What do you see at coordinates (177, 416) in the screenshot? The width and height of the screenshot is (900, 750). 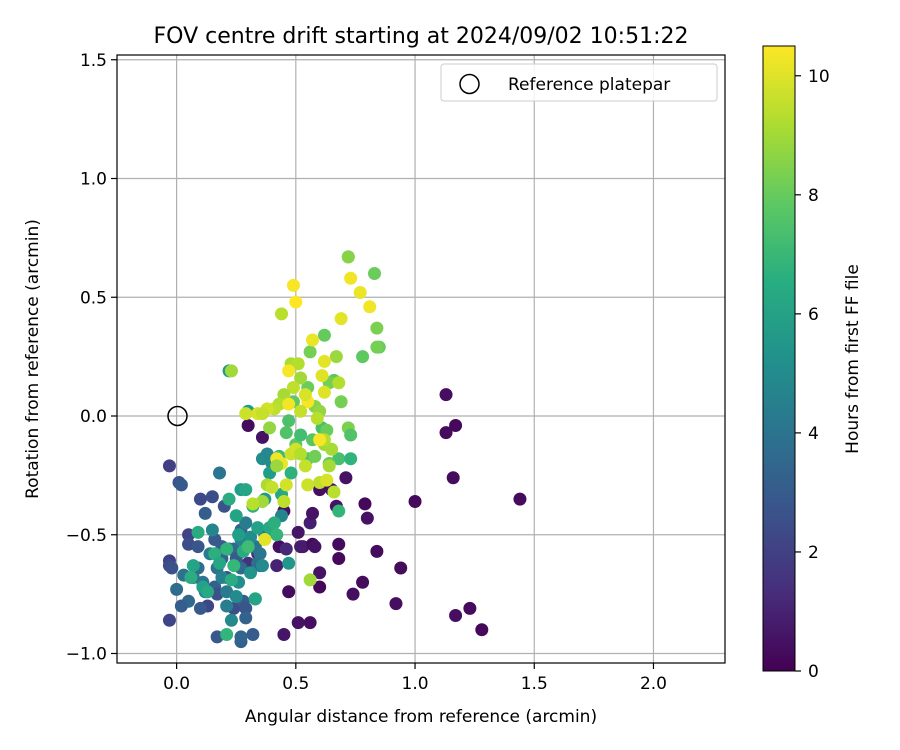 I see `reference-marker` at bounding box center [177, 416].